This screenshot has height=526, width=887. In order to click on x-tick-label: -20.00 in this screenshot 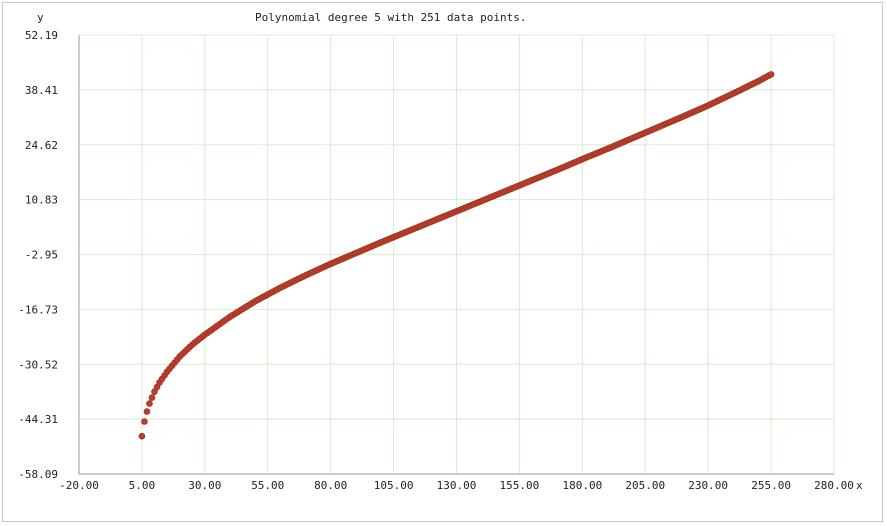, I will do `click(79, 485)`.